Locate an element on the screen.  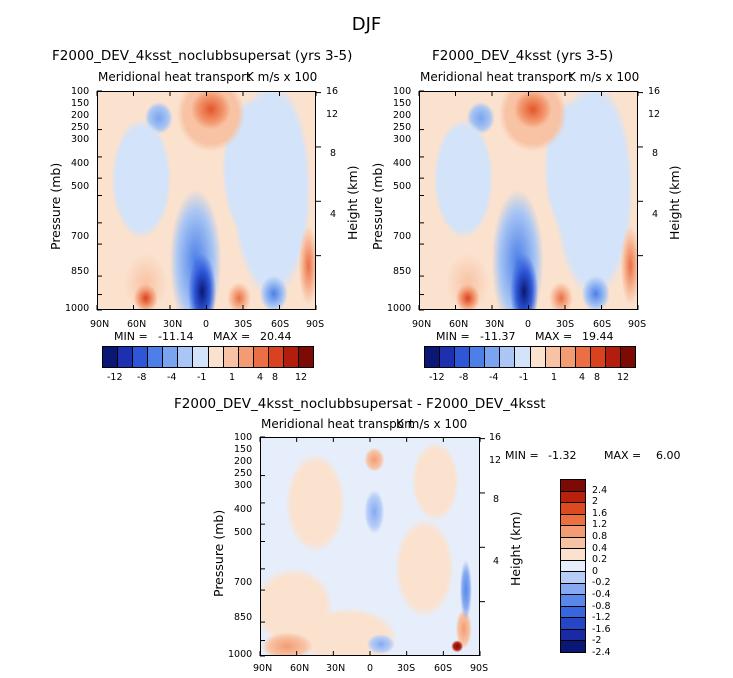
right-panel-title: F2000_DEV_4ksst (yrs 3-5) is located at coordinates (523, 56).